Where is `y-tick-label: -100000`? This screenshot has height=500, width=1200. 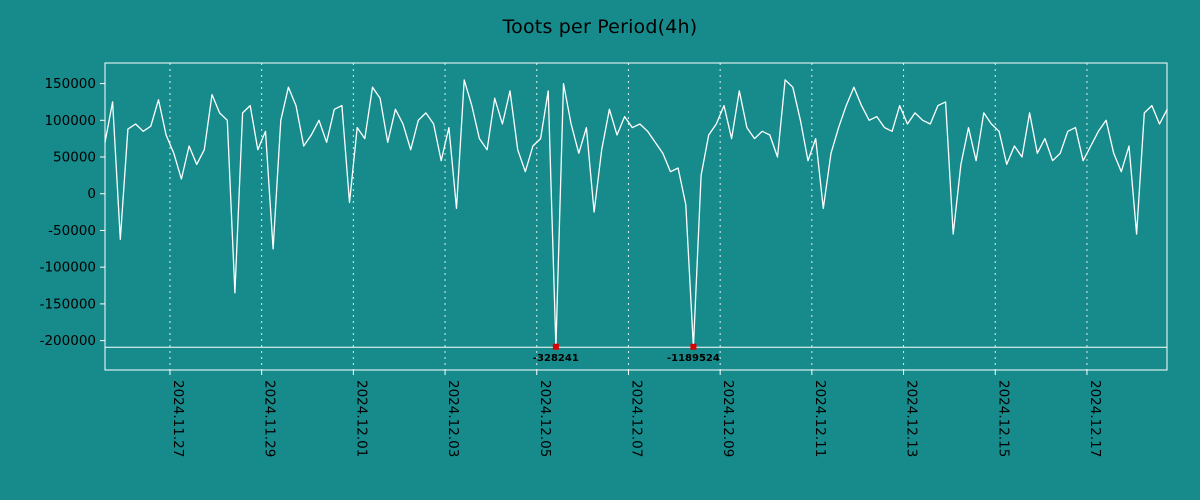 y-tick-label: -100000 is located at coordinates (68, 268).